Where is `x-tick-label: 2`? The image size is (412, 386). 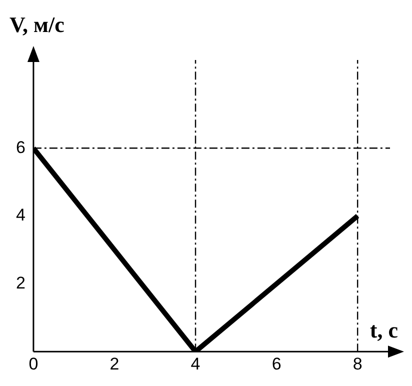 x-tick-label: 2 is located at coordinates (115, 364).